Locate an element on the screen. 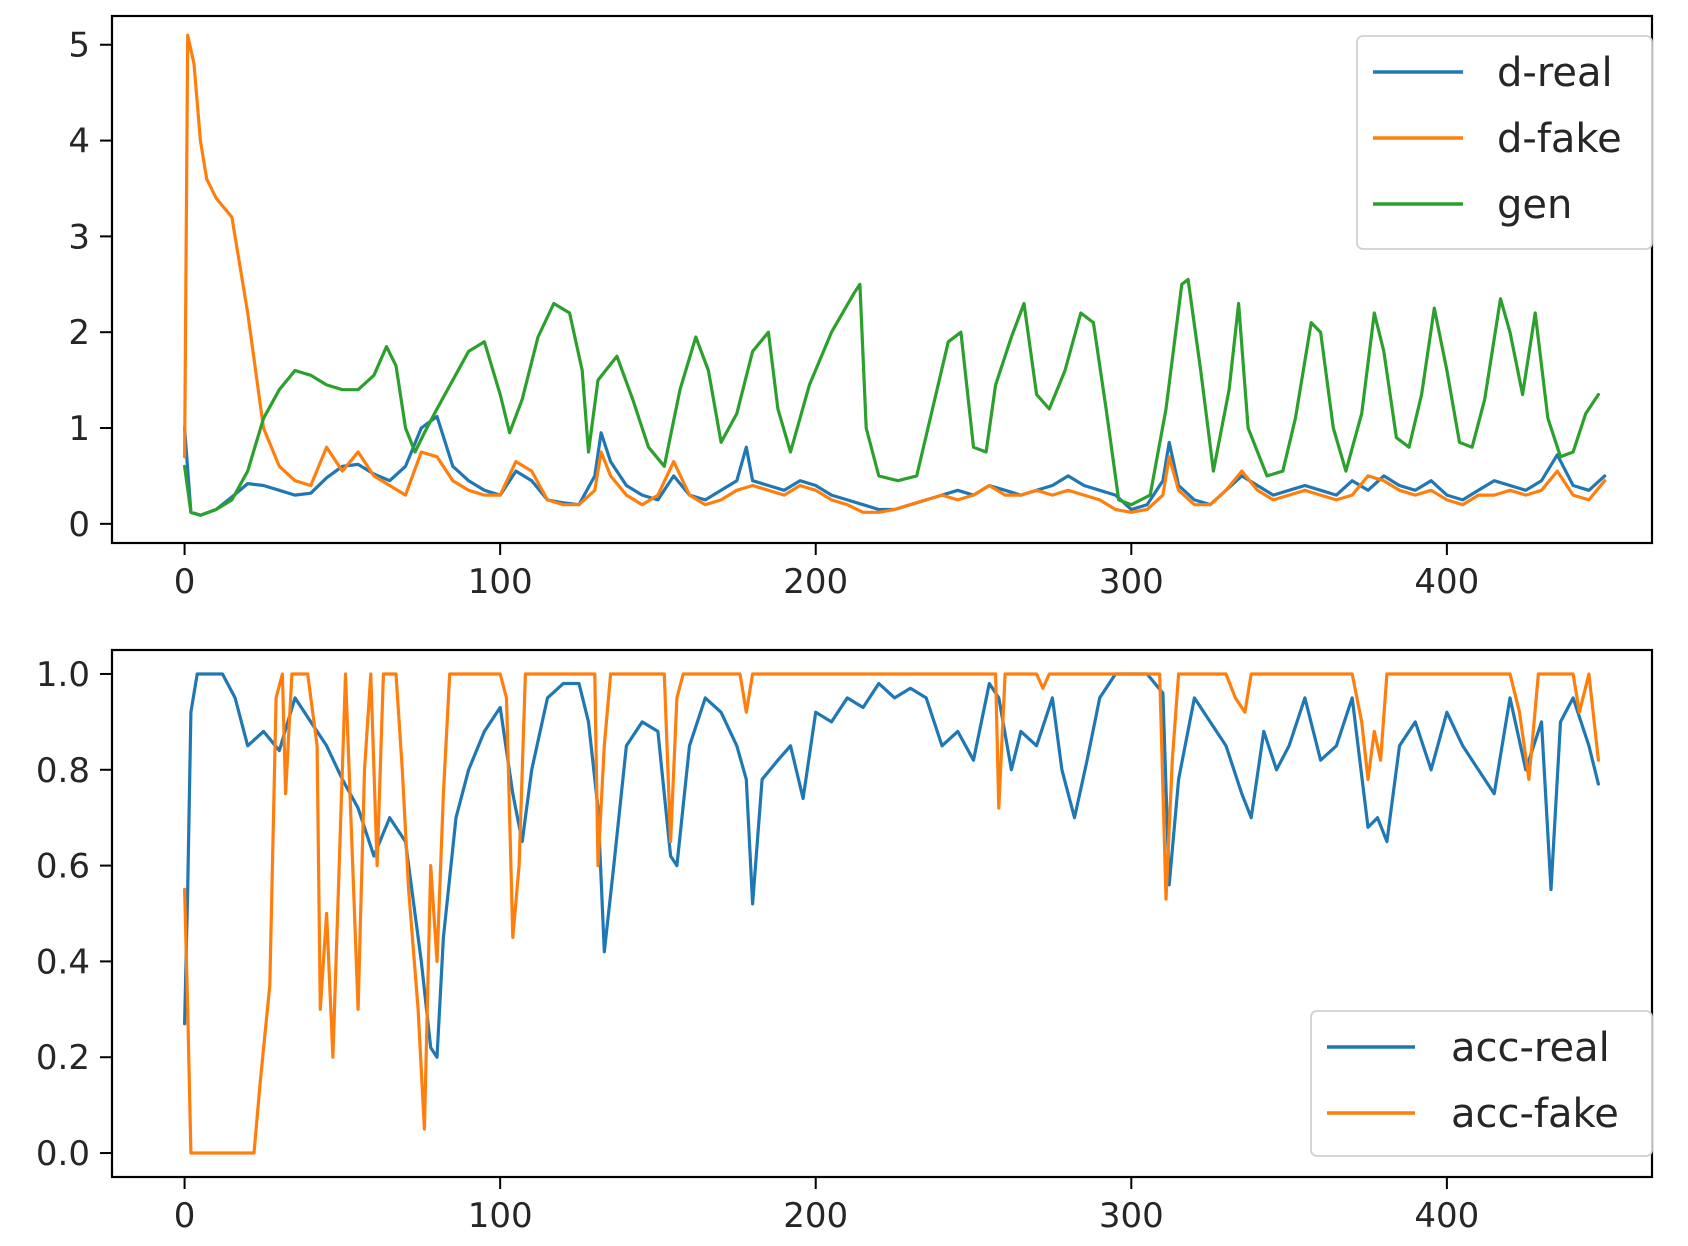 This screenshot has height=1246, width=1688. loss-x-tick-label: 200 is located at coordinates (815, 582).